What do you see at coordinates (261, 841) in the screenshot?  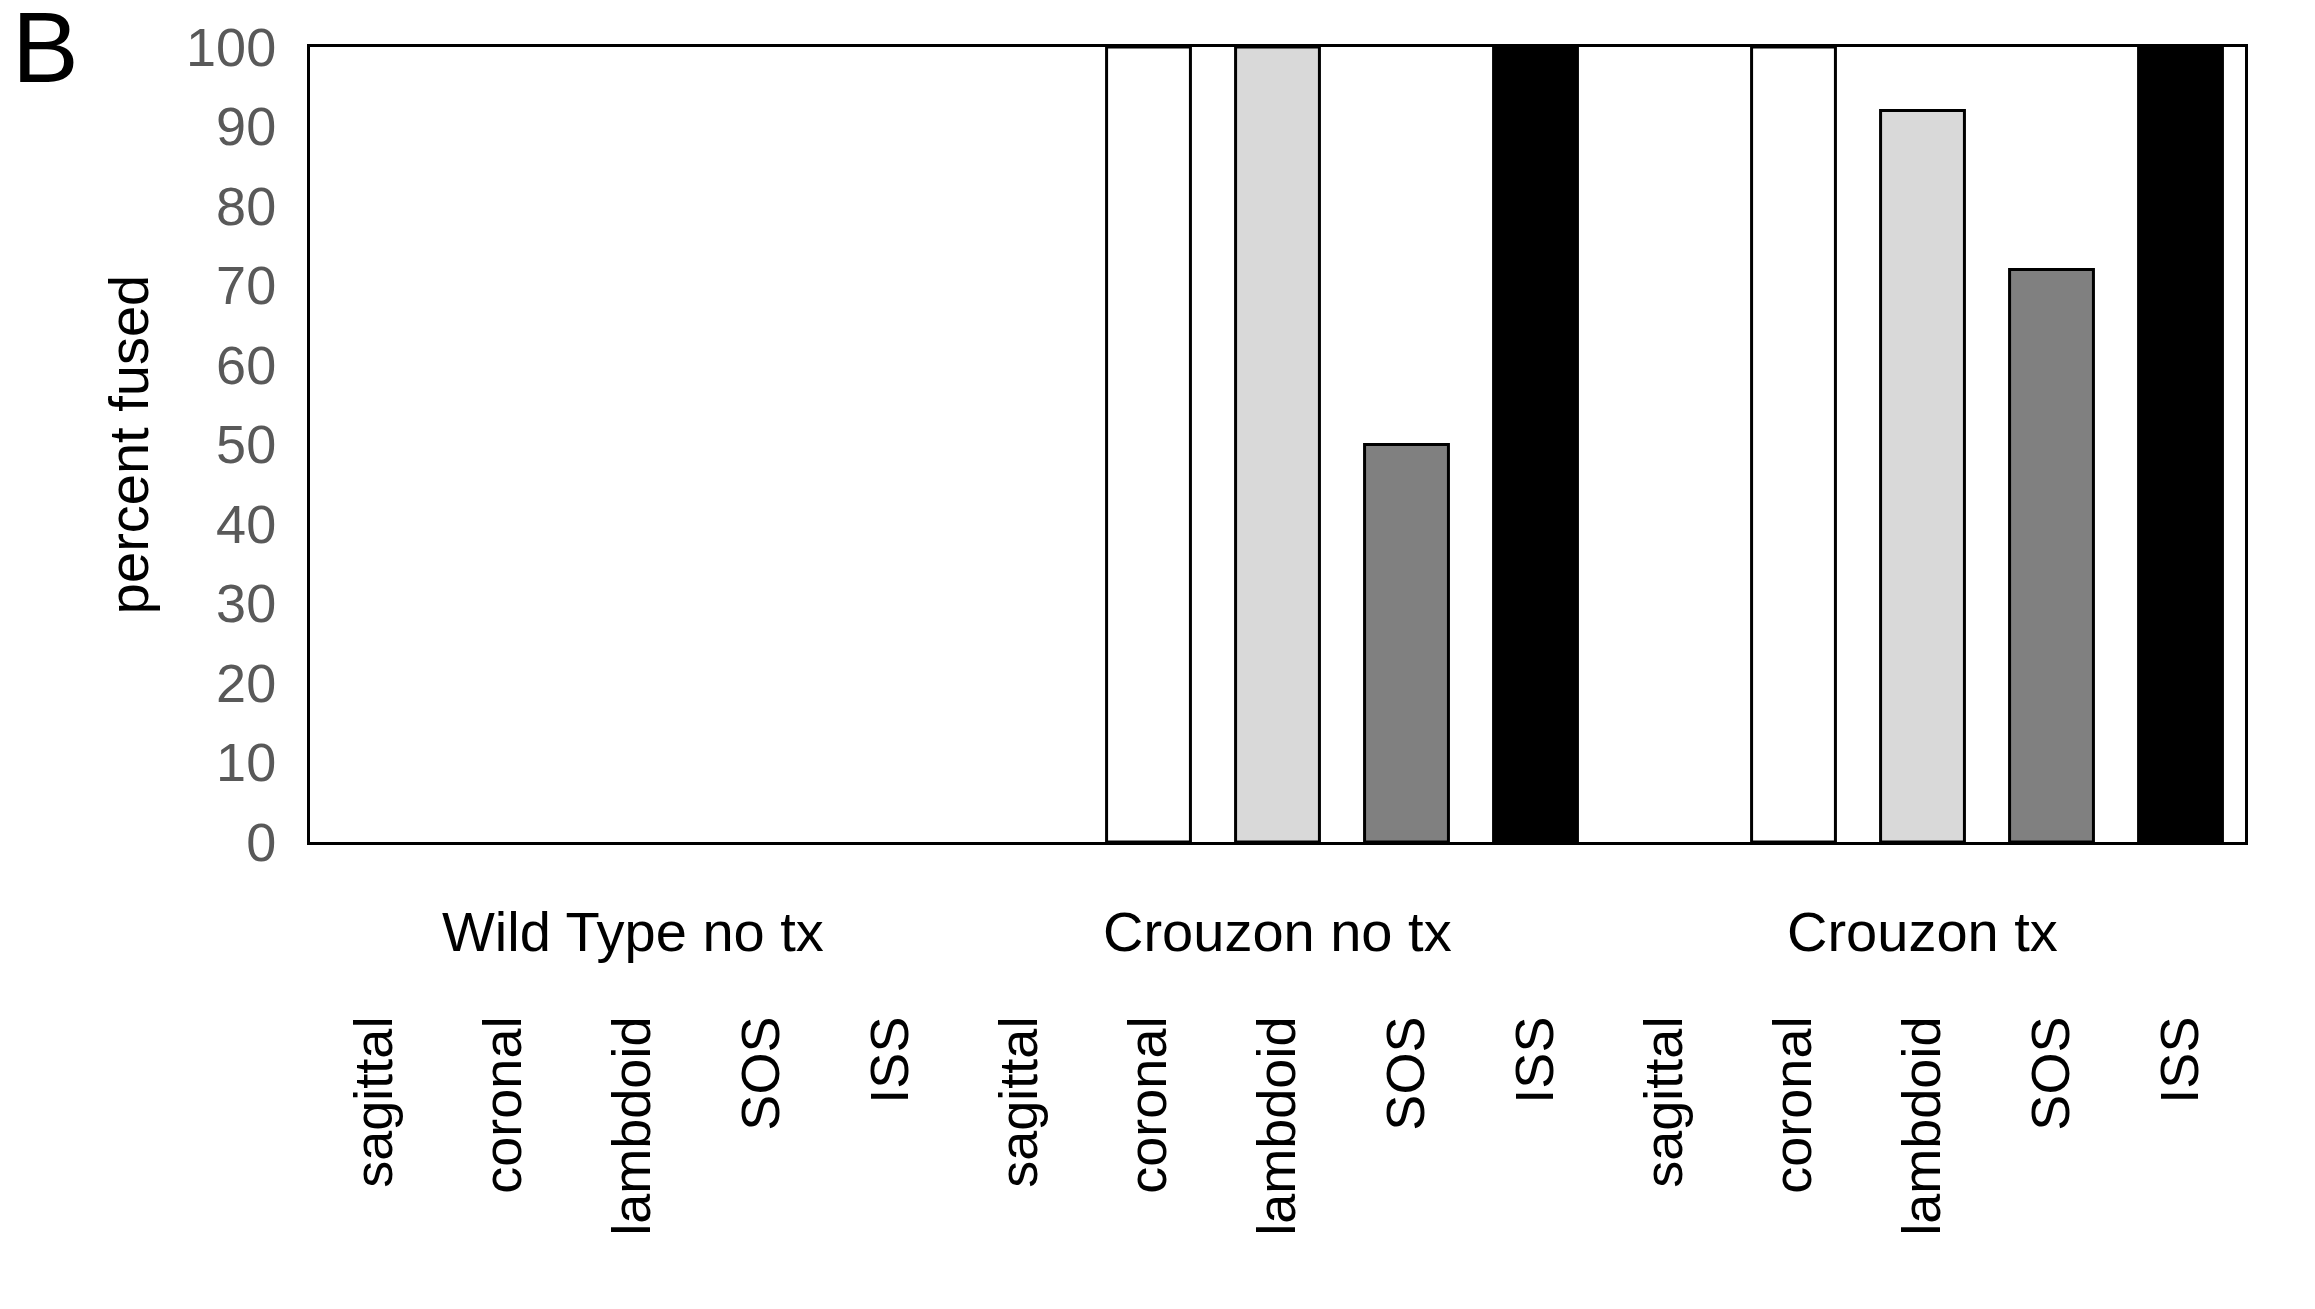 I see `y-tick-label: 0` at bounding box center [261, 841].